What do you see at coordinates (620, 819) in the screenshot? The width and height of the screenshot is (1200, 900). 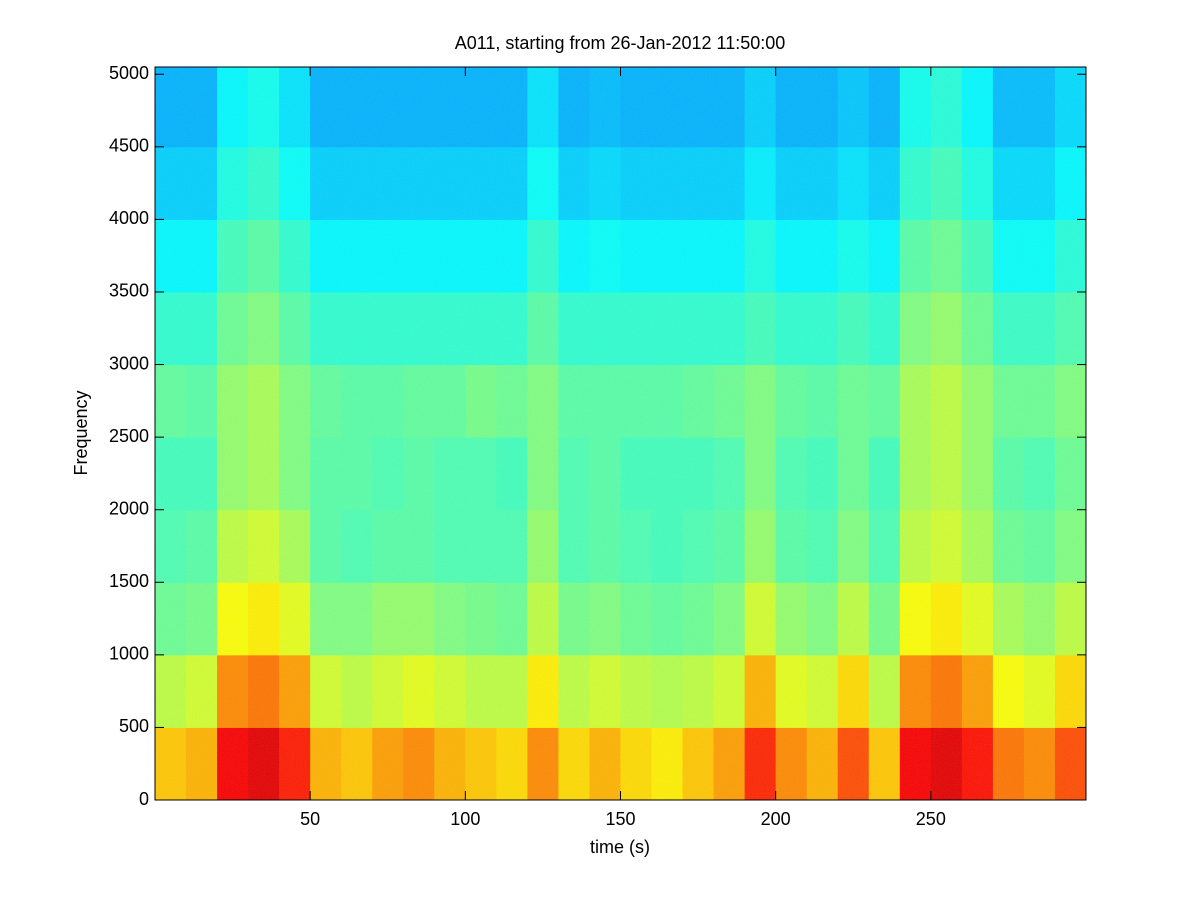 I see `x-tick-label: 150` at bounding box center [620, 819].